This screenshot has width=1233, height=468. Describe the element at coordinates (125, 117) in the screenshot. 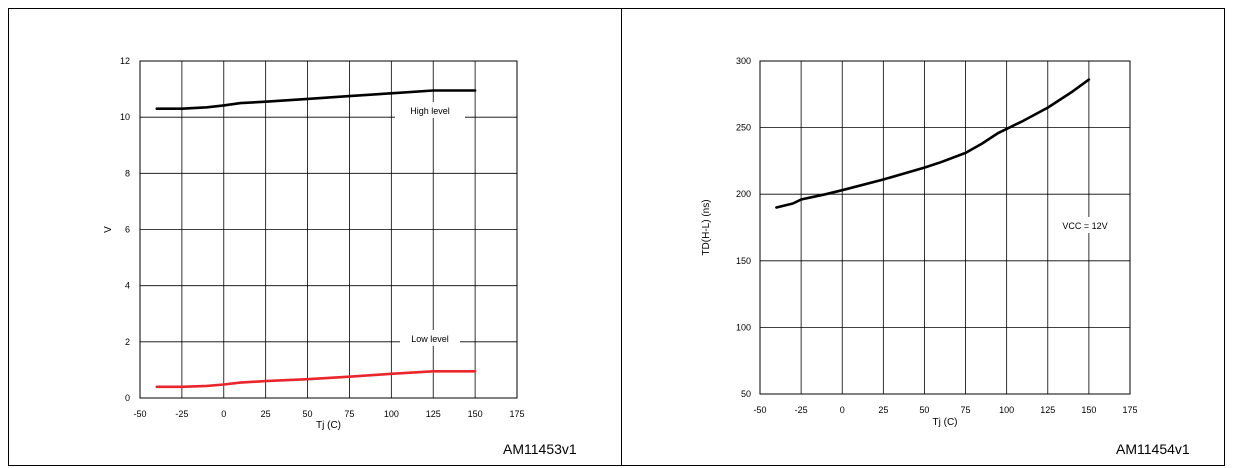

I see `y-tick-label: 10` at that location.